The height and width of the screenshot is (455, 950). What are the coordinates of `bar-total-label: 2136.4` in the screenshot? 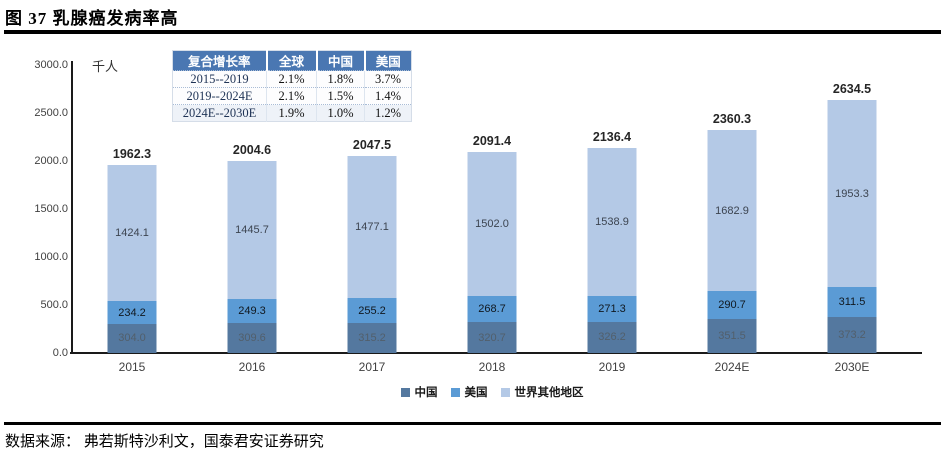 It's located at (612, 136).